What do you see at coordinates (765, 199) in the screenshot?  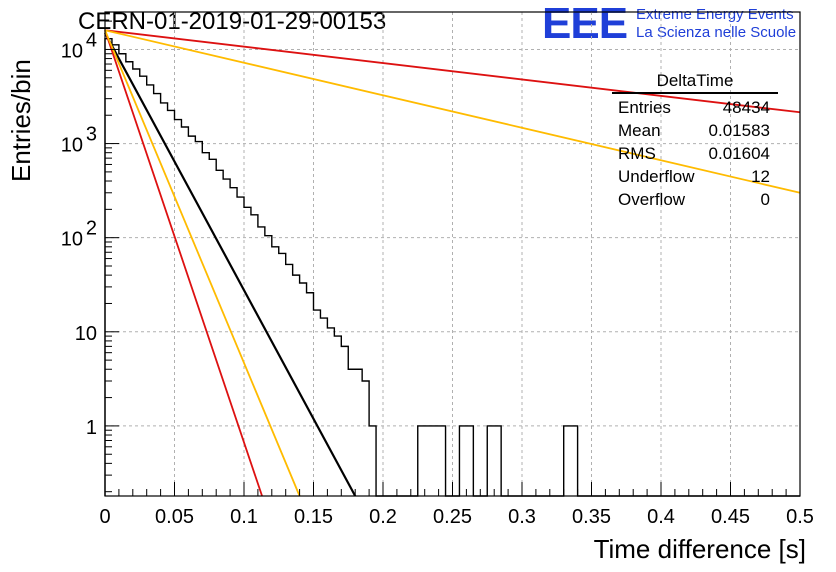 I see `stats-value: 0` at bounding box center [765, 199].